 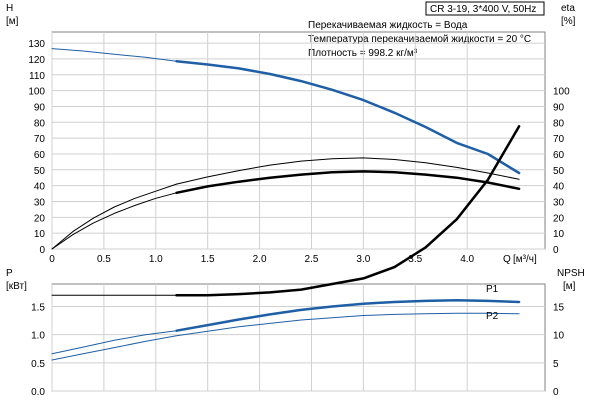 I want to click on top-panel-right-tick-label: 70, so click(x=559, y=139).